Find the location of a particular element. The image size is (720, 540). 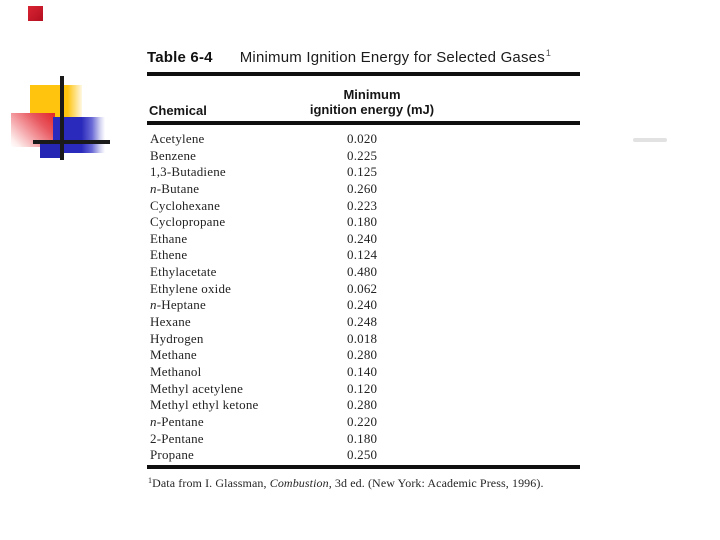

chemical-label: Methane is located at coordinates (173, 355).